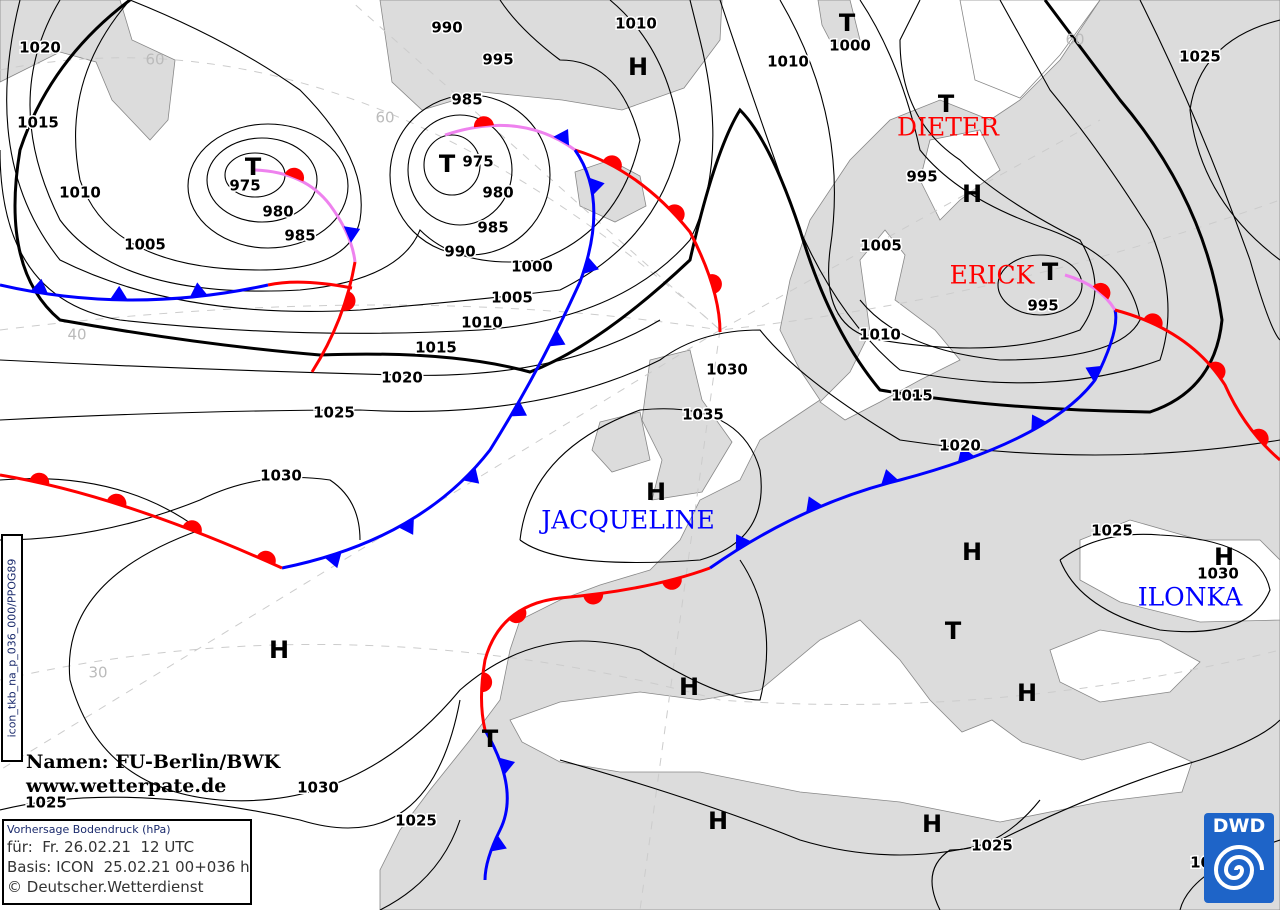 Image resolution: width=1280 pixels, height=910 pixels. Describe the element at coordinates (333, 317) in the screenshot. I see `warm-front` at that location.